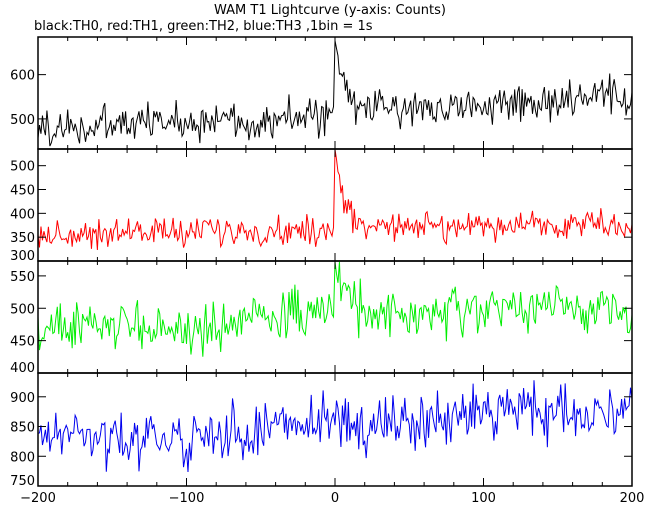 This screenshot has width=646, height=505. I want to click on y-tick-label: 750, so click(22, 481).